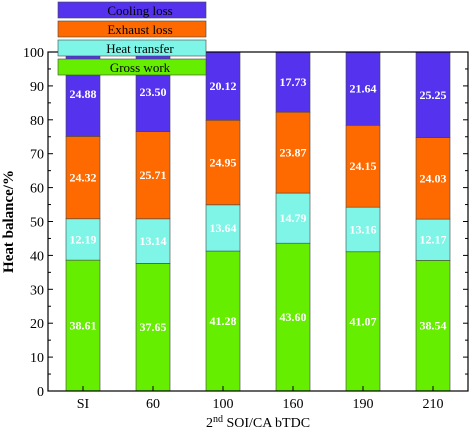 The image size is (474, 431). What do you see at coordinates (37, 324) in the screenshot?
I see `y-tick-label: 20` at bounding box center [37, 324].